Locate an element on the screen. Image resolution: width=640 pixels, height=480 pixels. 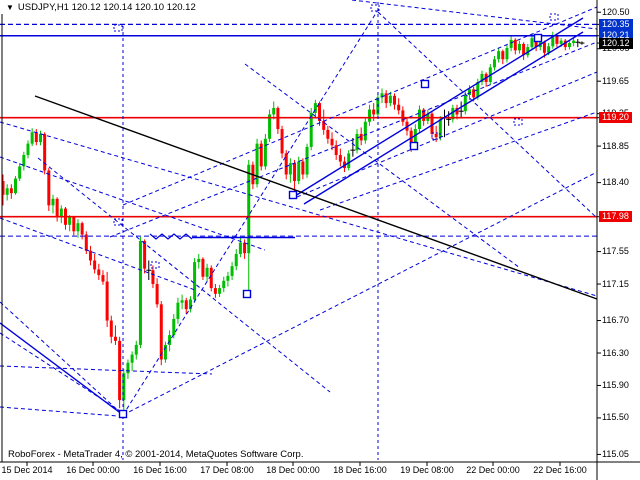
time-label: 16 Dec 16:00 is located at coordinates (160, 470).